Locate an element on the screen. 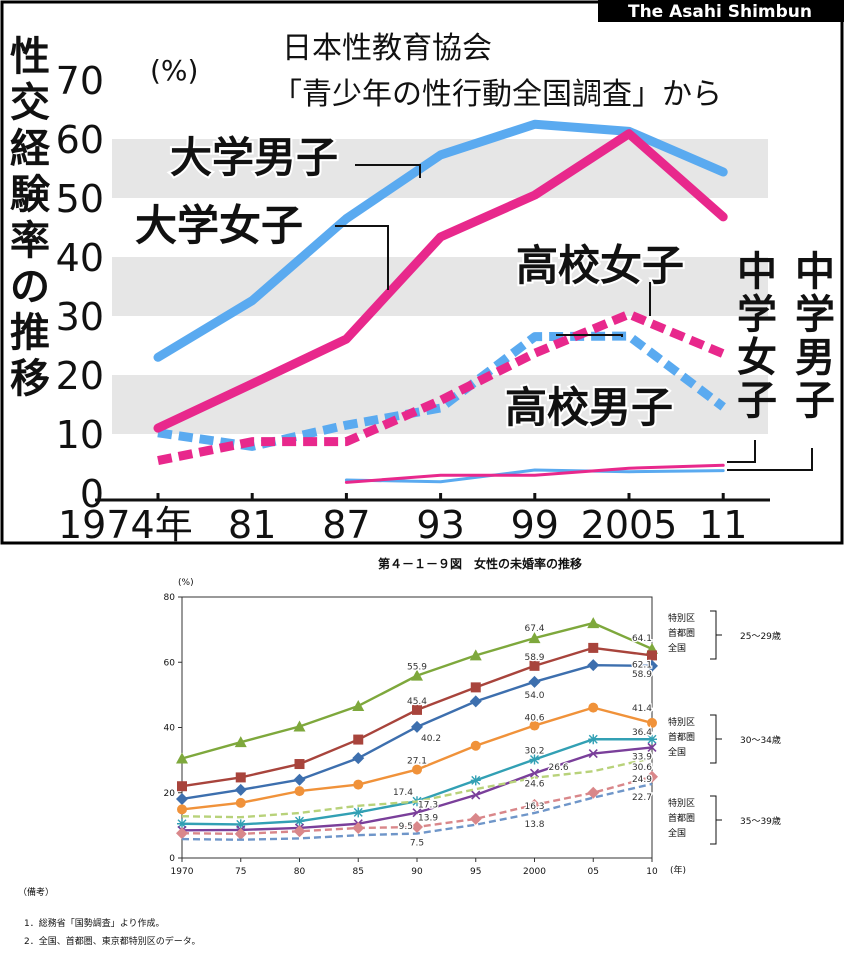 The height and width of the screenshot is (971, 844). data-label: 41.4 is located at coordinates (642, 709).